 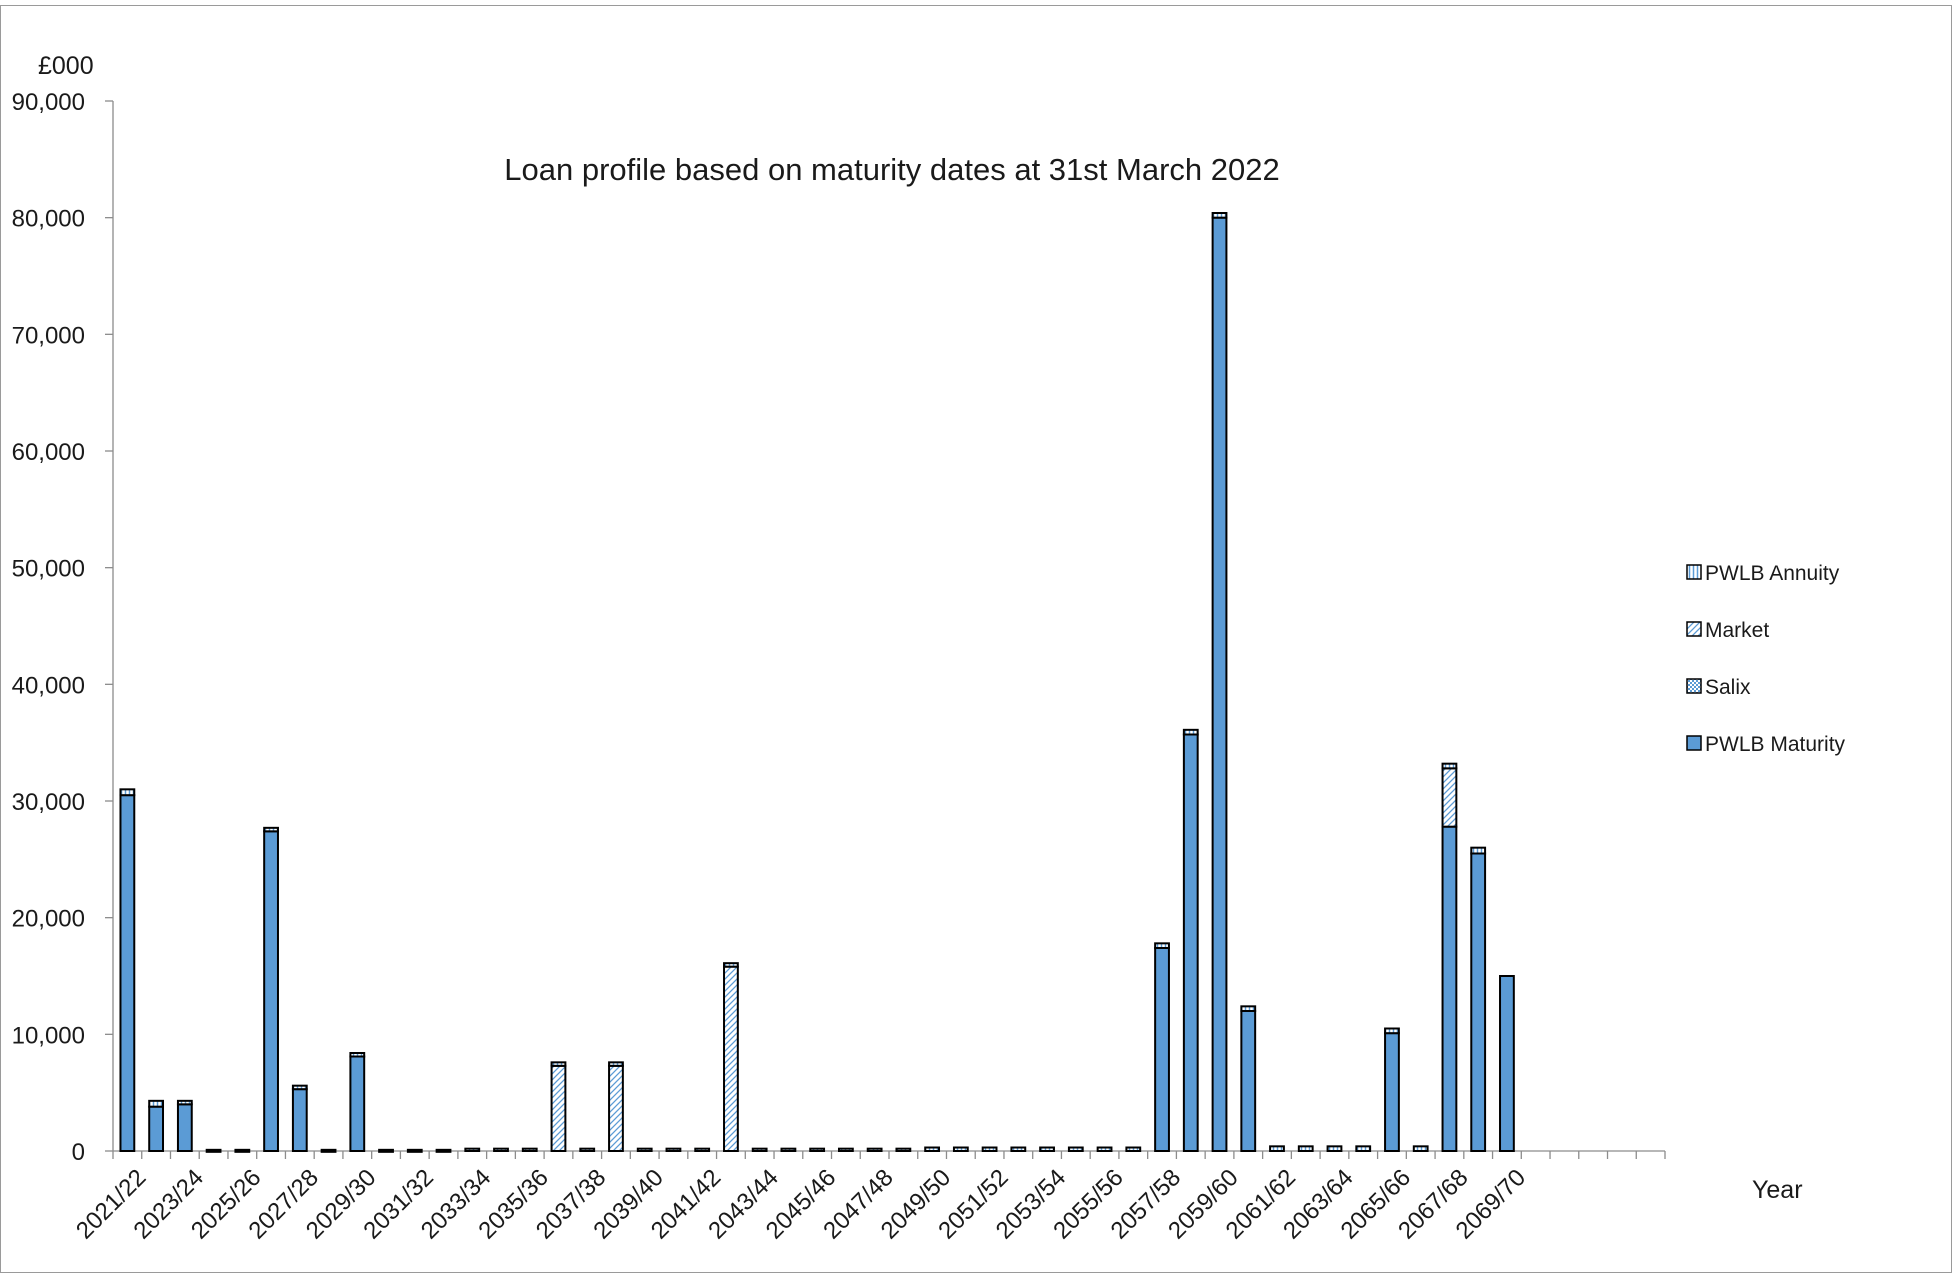 What do you see at coordinates (66, 66) in the screenshot?
I see `y-axis-unit-label: £000` at bounding box center [66, 66].